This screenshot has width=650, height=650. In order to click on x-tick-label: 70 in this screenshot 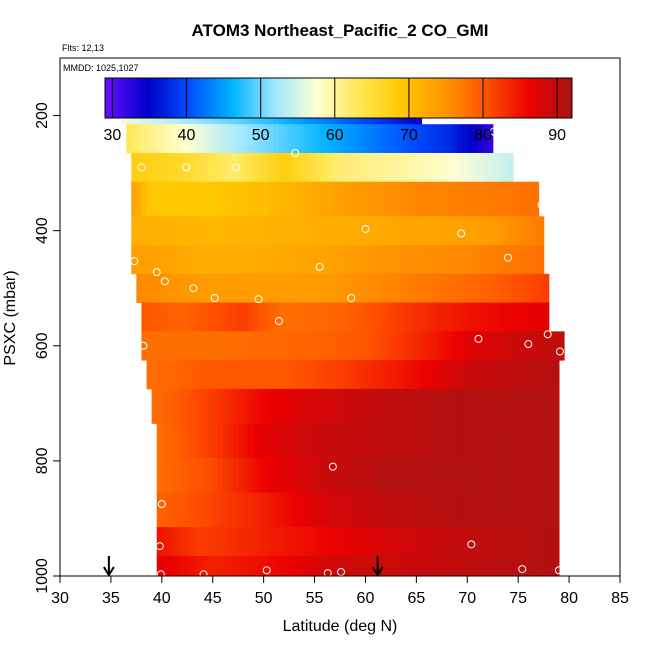, I will do `click(467, 598)`.